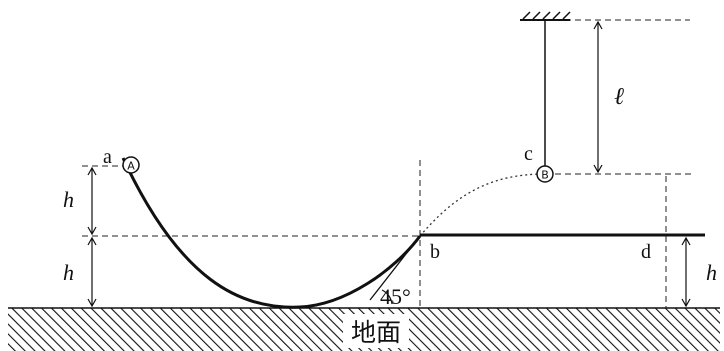 The image size is (724, 351). I want to click on ground-label-bg, so click(376, 331).